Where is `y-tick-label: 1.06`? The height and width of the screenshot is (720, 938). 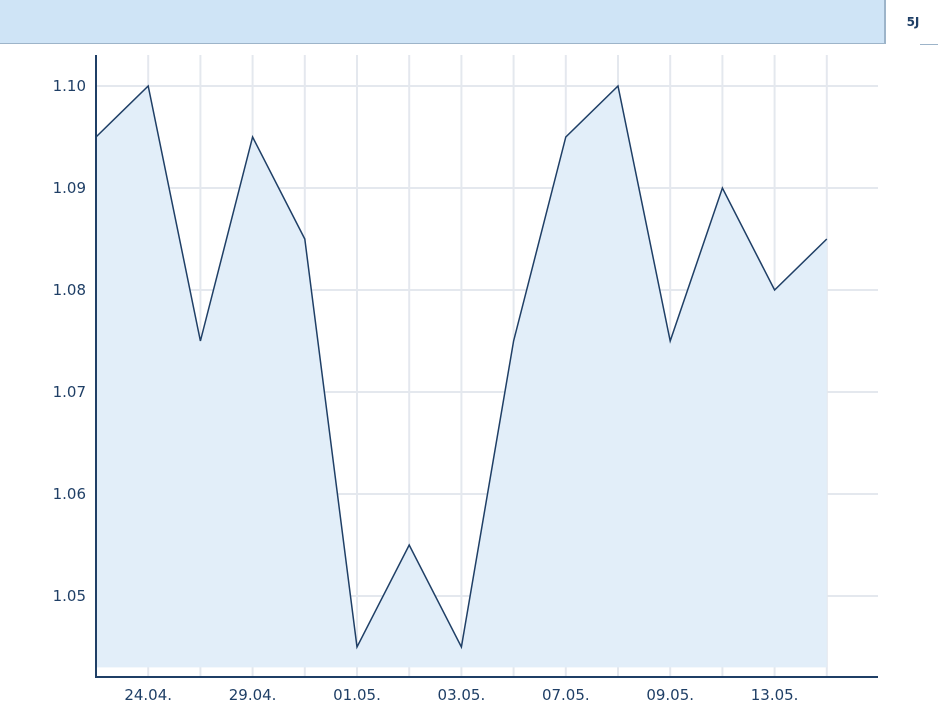 y-tick-label: 1.06 is located at coordinates (69, 494).